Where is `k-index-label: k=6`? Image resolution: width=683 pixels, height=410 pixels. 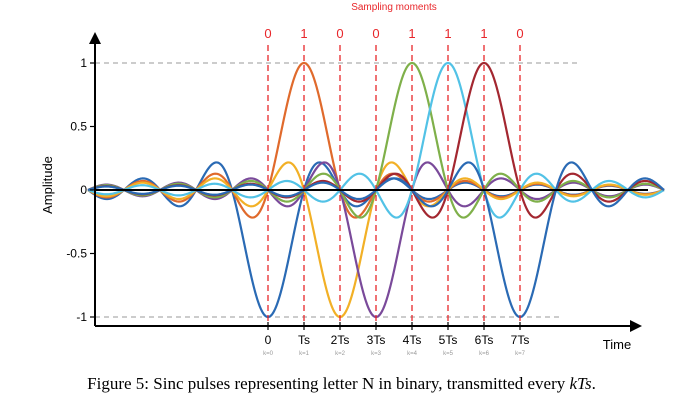
k-index-label: k=6 is located at coordinates (484, 354).